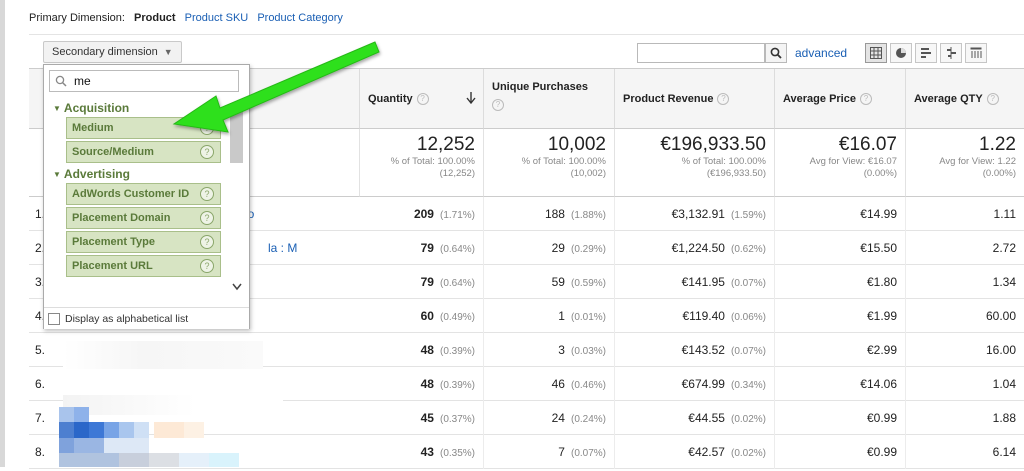 The image size is (1024, 471). I want to click on header-quantity-label: Quantity, so click(390, 99).